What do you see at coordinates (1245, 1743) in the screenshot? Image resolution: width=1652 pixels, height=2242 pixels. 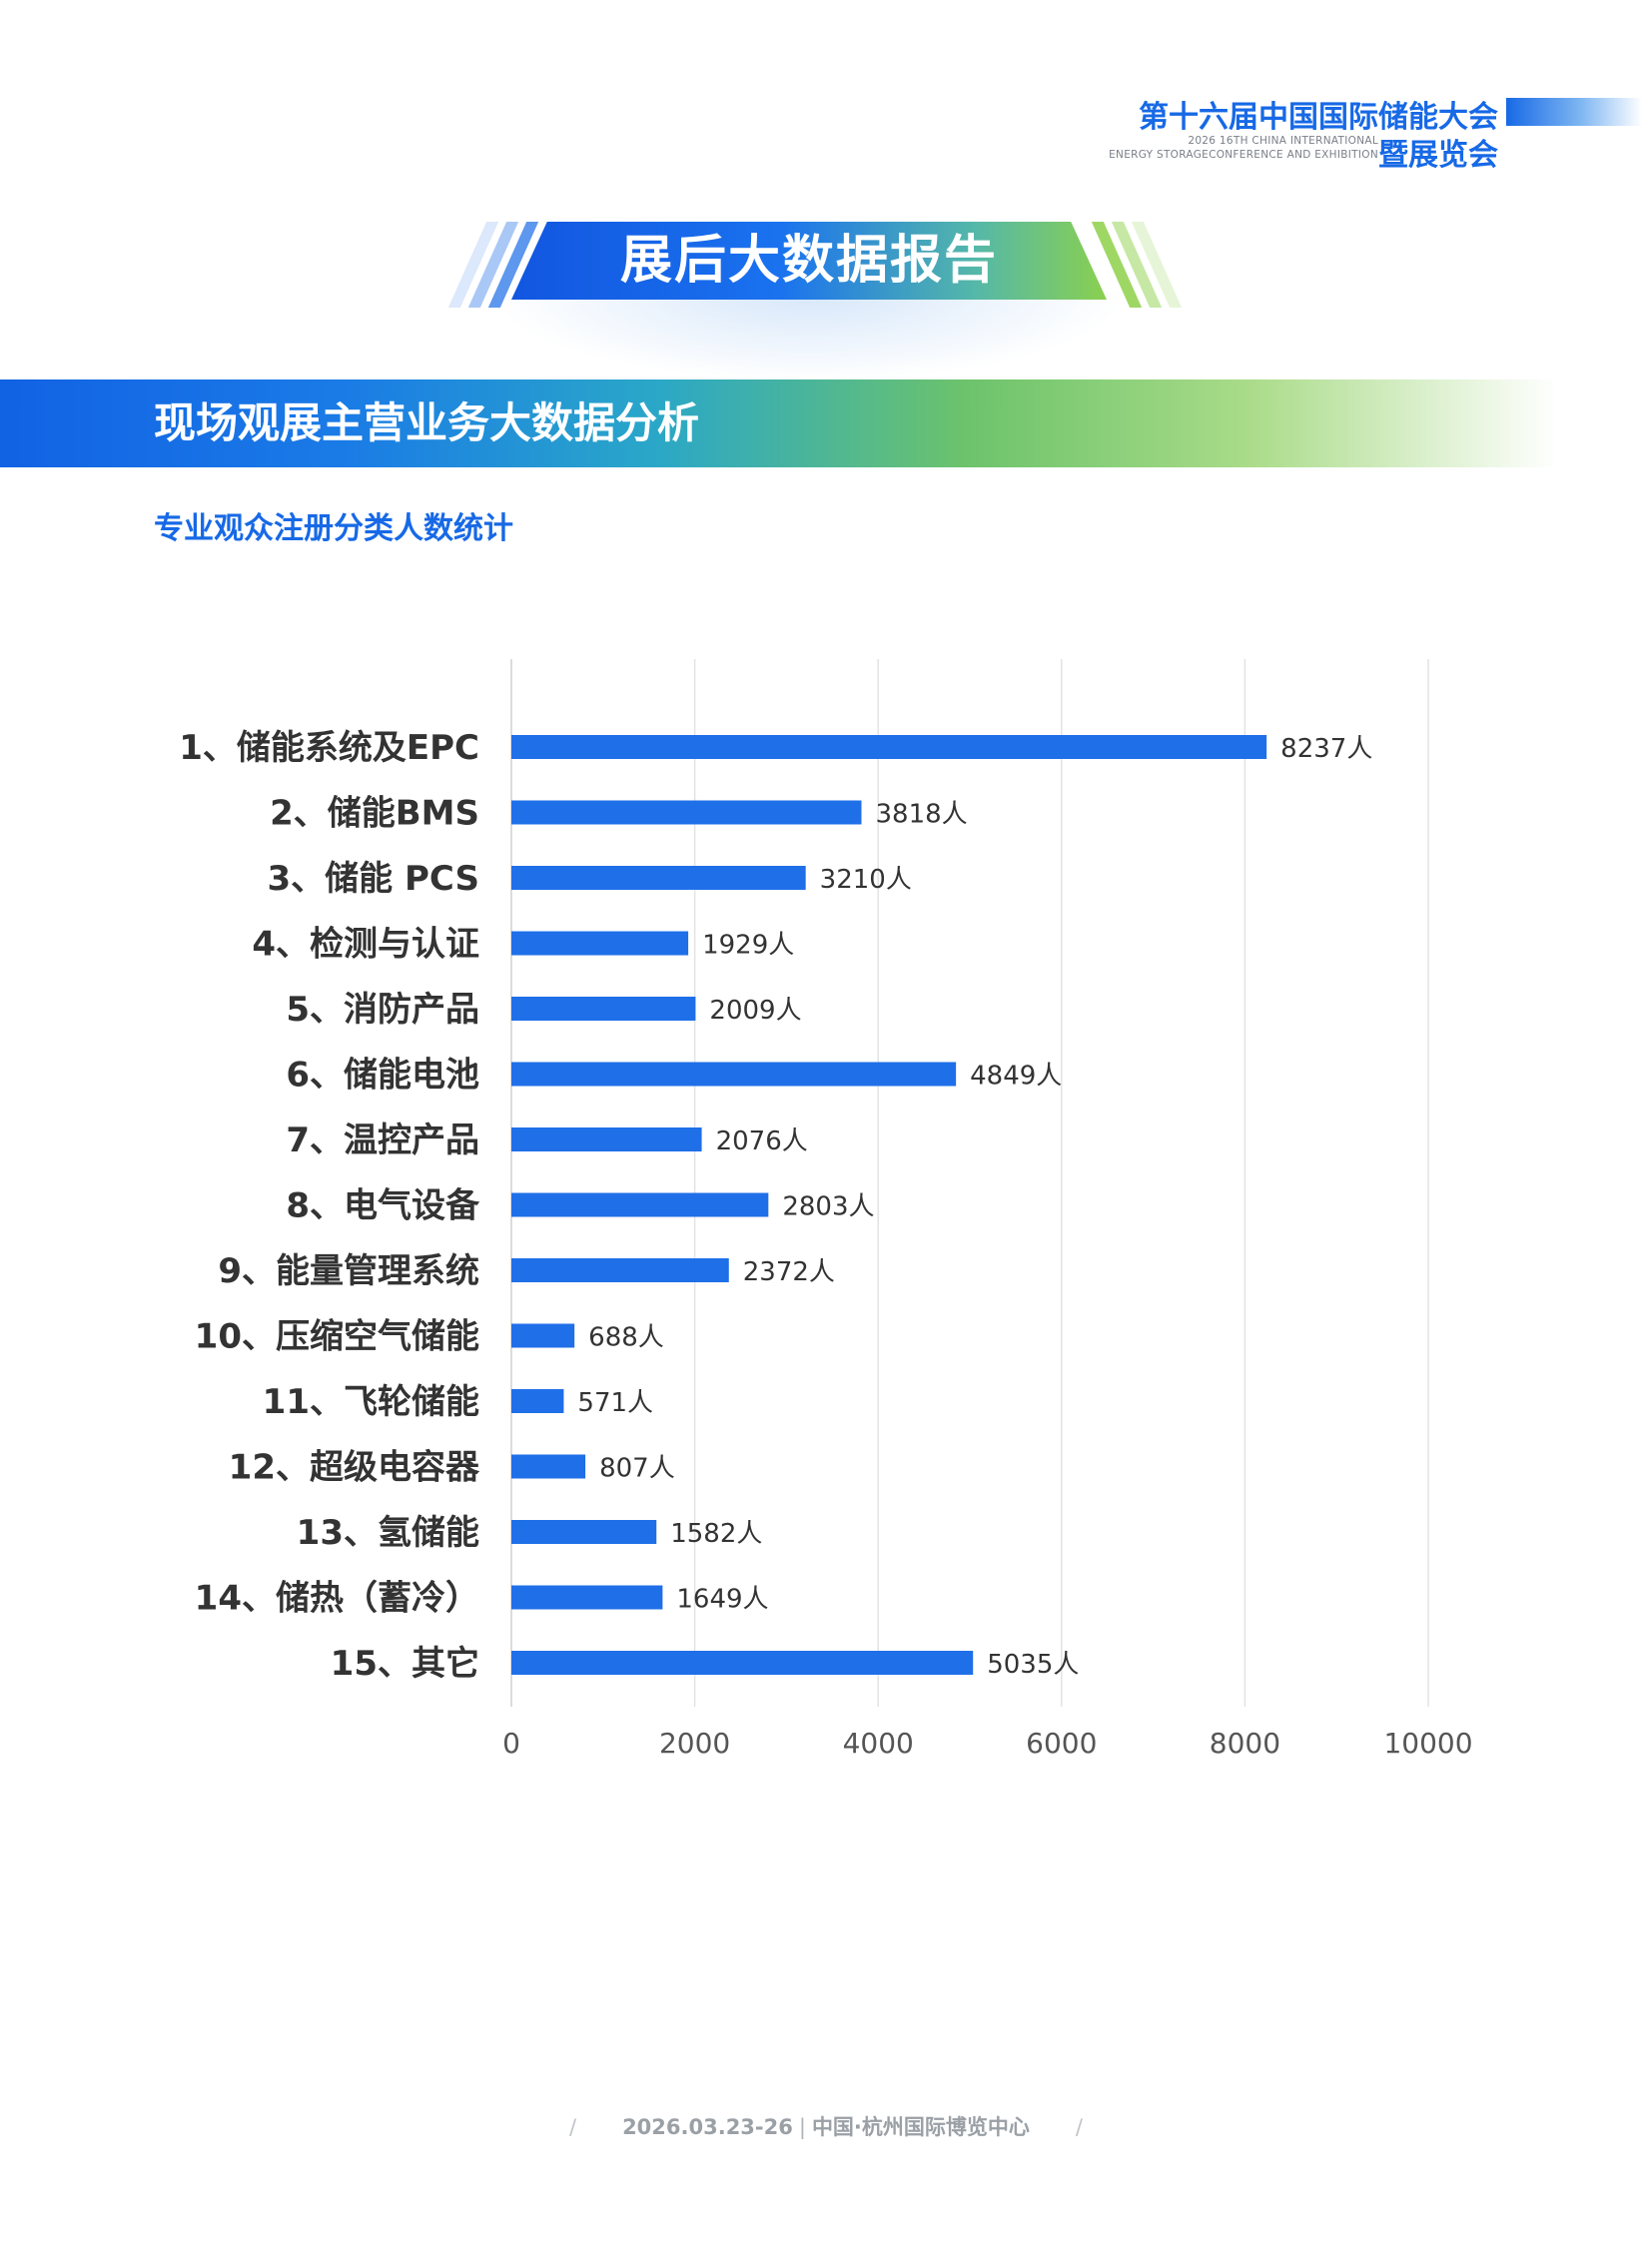 I see `x-tick-label-8000: 8000` at bounding box center [1245, 1743].